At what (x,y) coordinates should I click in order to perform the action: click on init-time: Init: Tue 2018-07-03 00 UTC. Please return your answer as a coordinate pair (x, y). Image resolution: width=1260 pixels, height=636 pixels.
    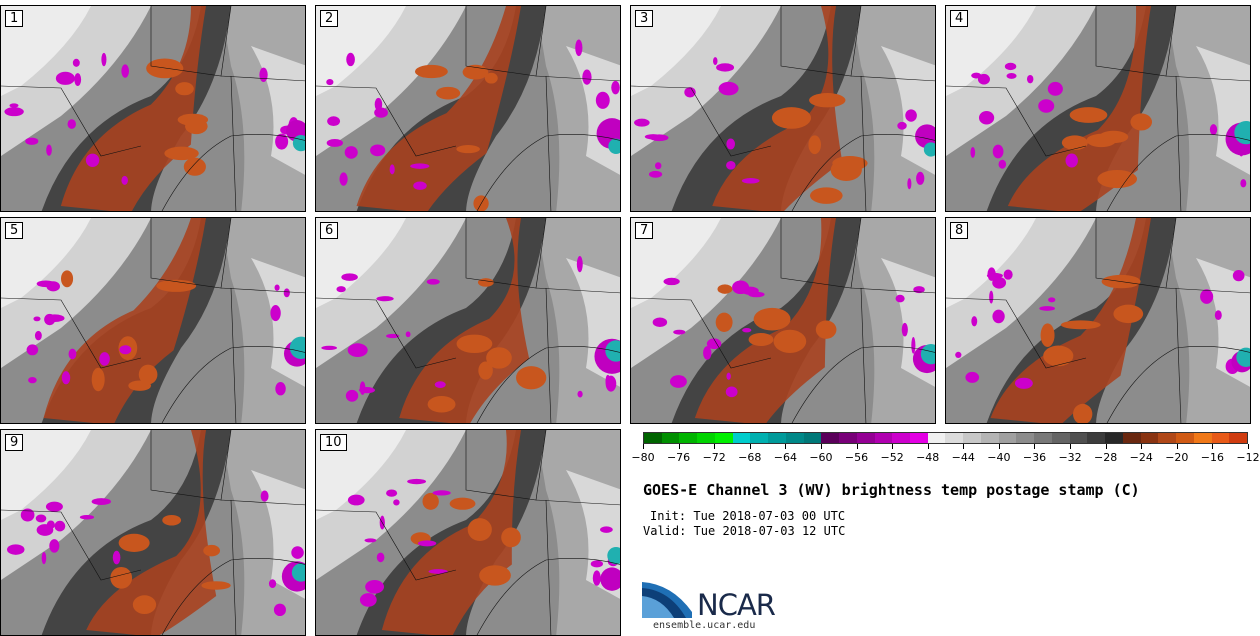
    Looking at the image, I should click on (748, 516).